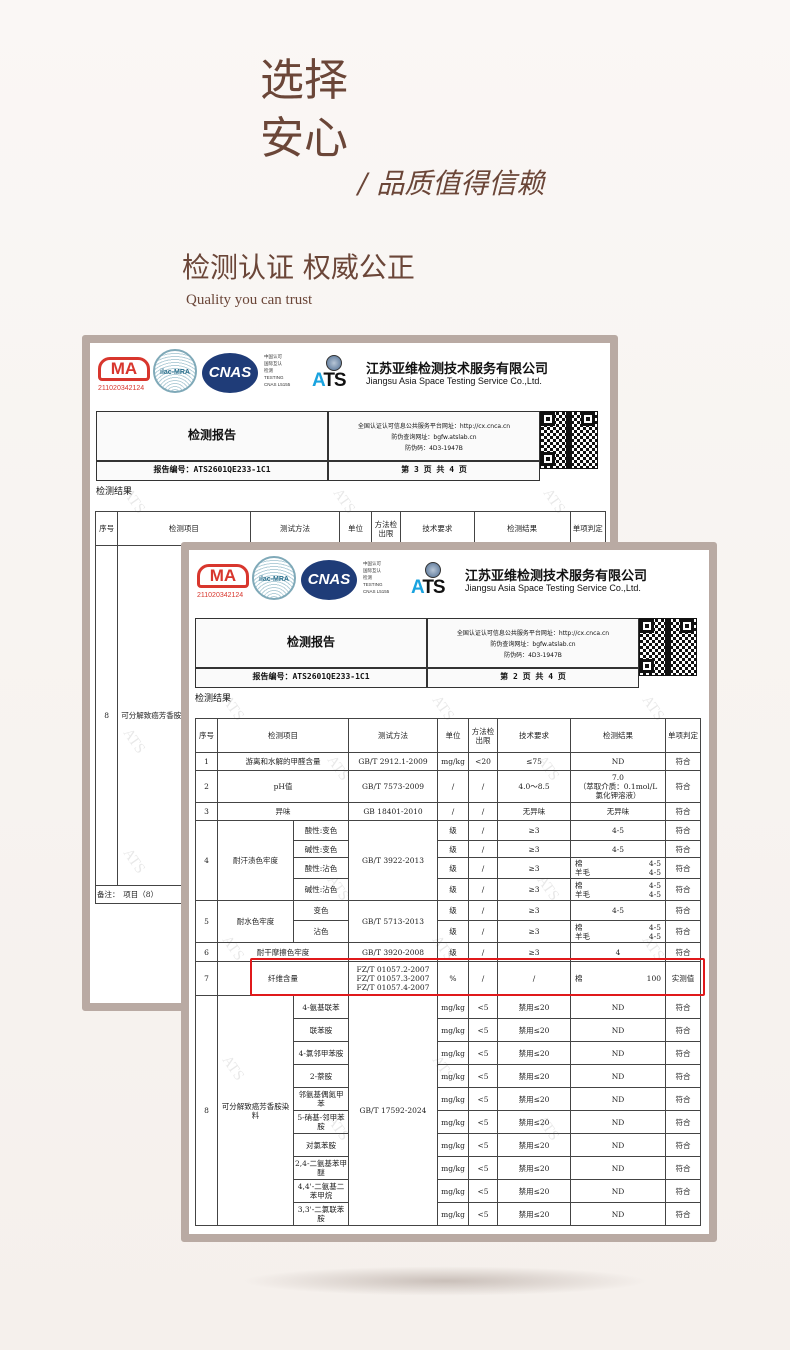  Describe the element at coordinates (522, 528) in the screenshot. I see `column-header: 检测结果` at that location.